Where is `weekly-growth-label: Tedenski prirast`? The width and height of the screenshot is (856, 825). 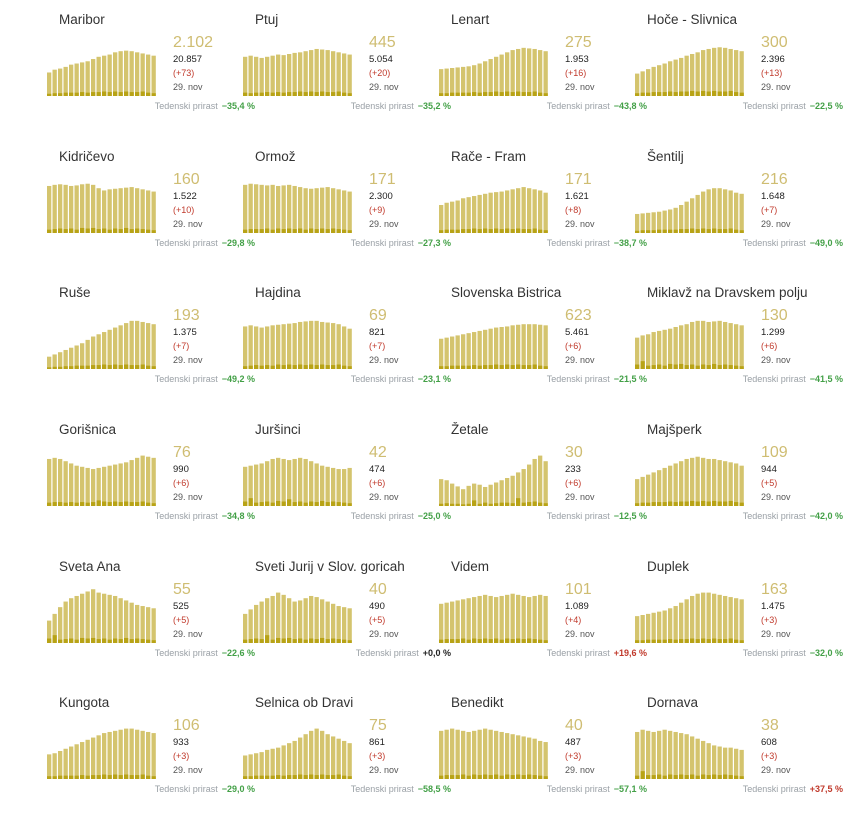 weekly-growth-label: Tedenski prirast is located at coordinates (186, 379).